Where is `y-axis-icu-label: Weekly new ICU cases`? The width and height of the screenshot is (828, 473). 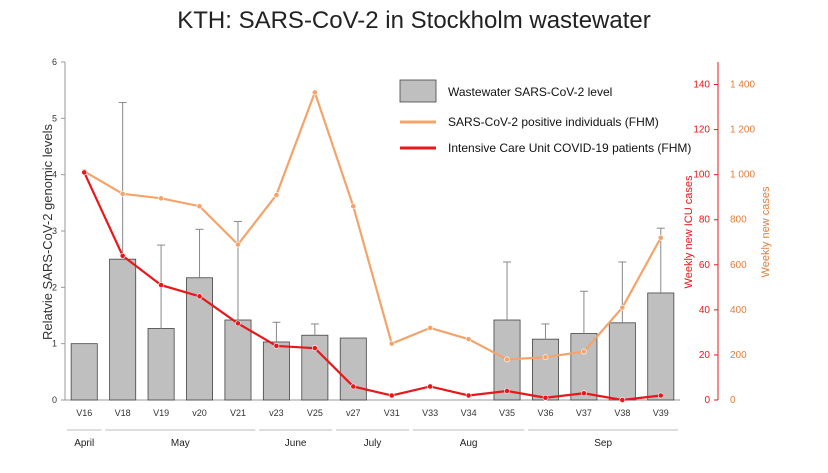 y-axis-icu-label: Weekly new ICU cases is located at coordinates (689, 231).